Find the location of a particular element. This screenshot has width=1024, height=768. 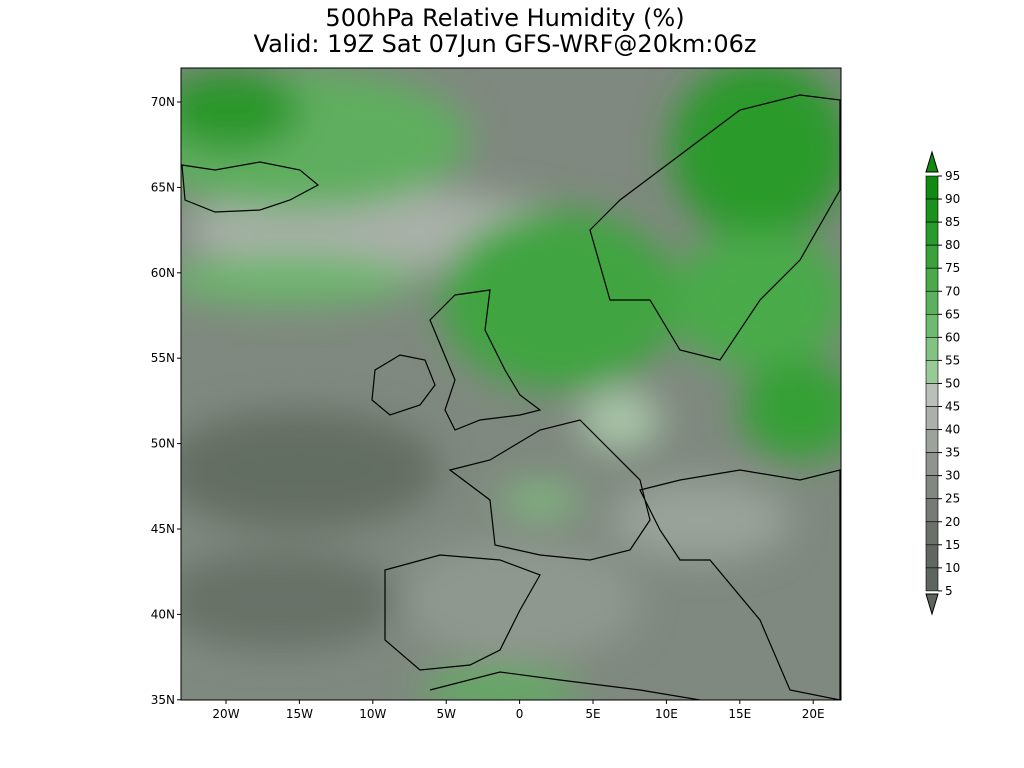

colorbar-label: 45 is located at coordinates (952, 407).